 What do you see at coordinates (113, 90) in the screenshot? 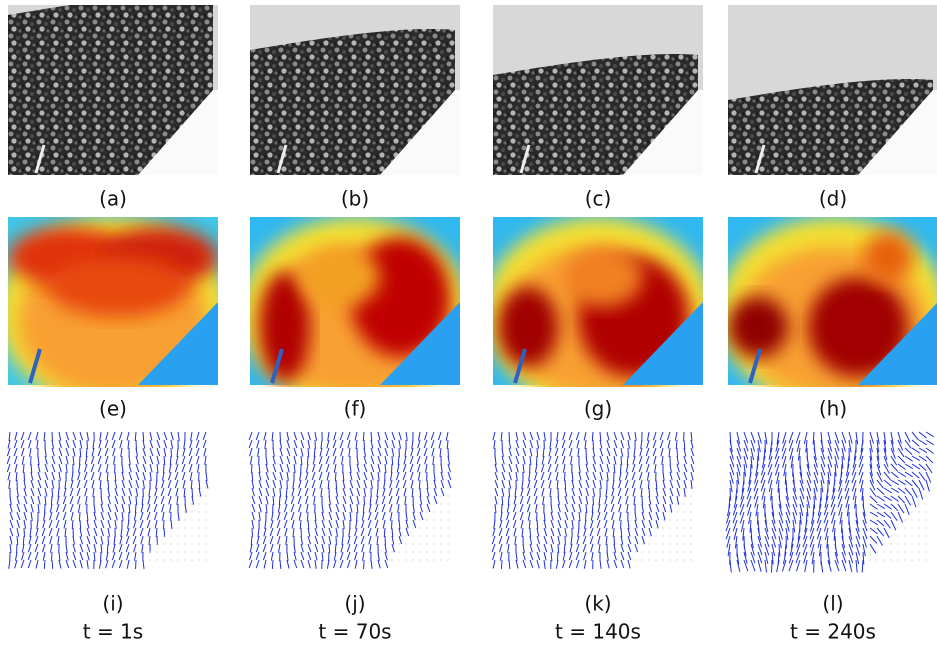
I see `photo` at bounding box center [113, 90].